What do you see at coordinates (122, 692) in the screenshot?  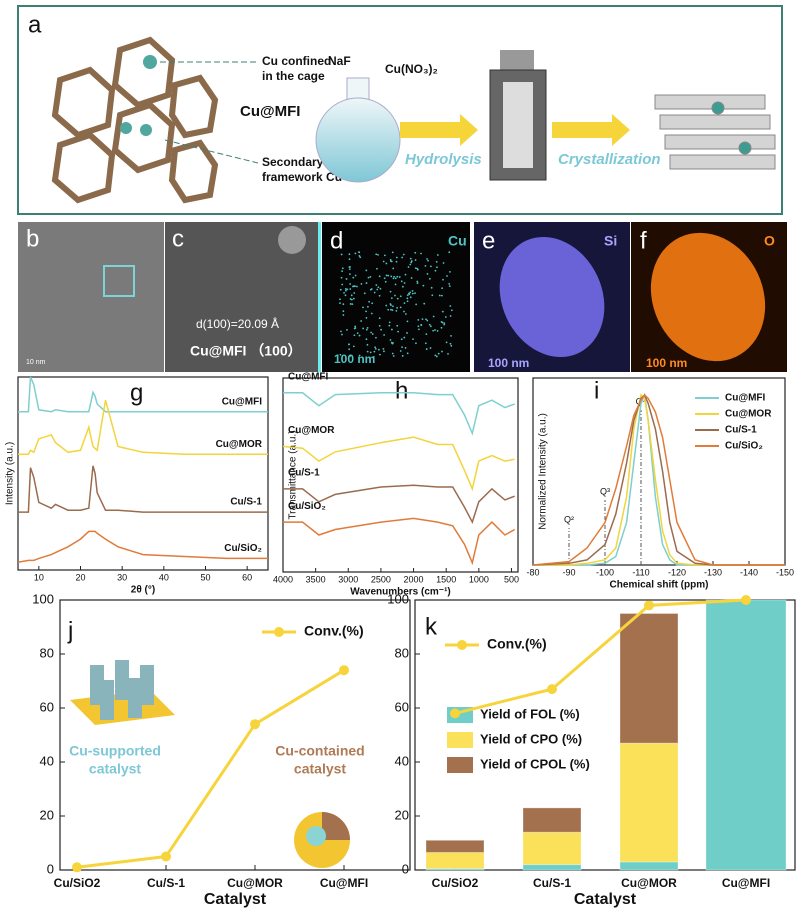 I see `supported-illustration` at bounding box center [122, 692].